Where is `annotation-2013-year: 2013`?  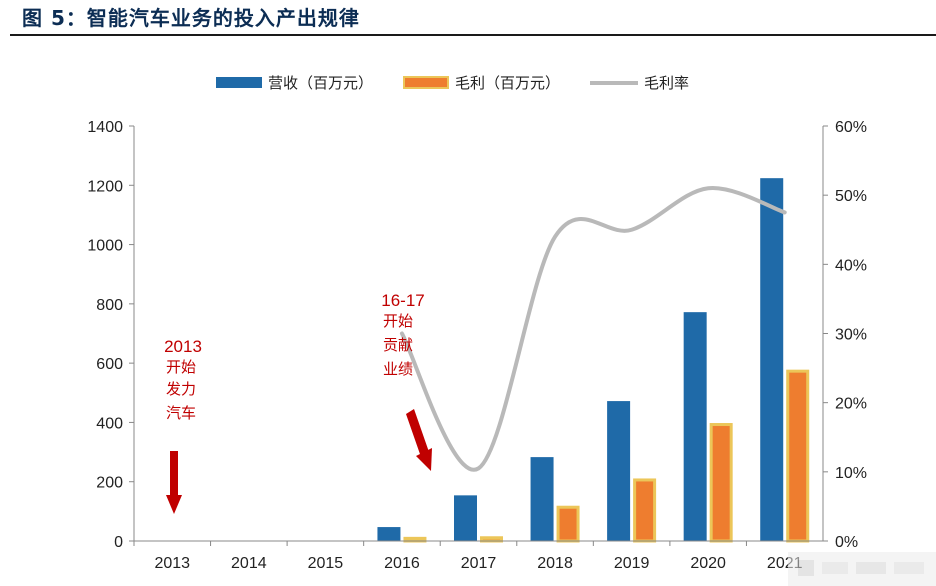
annotation-2013-year: 2013 is located at coordinates (183, 346).